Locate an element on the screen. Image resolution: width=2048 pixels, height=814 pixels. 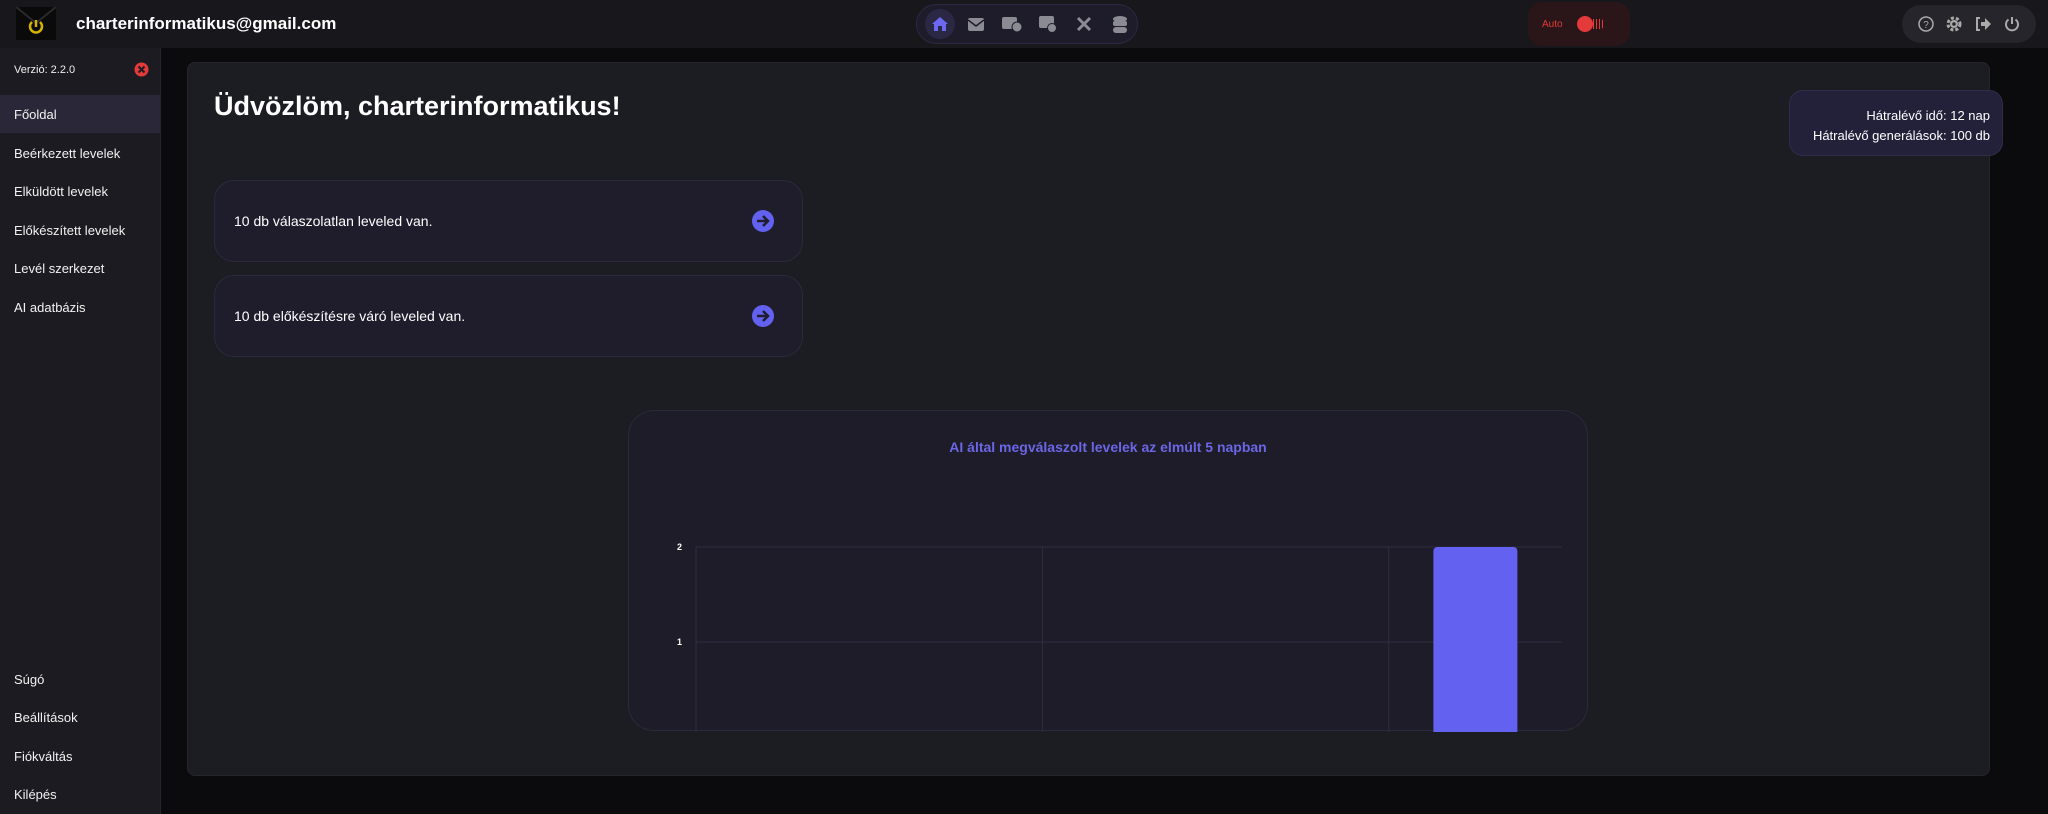
close-icon is located at coordinates (141, 69).